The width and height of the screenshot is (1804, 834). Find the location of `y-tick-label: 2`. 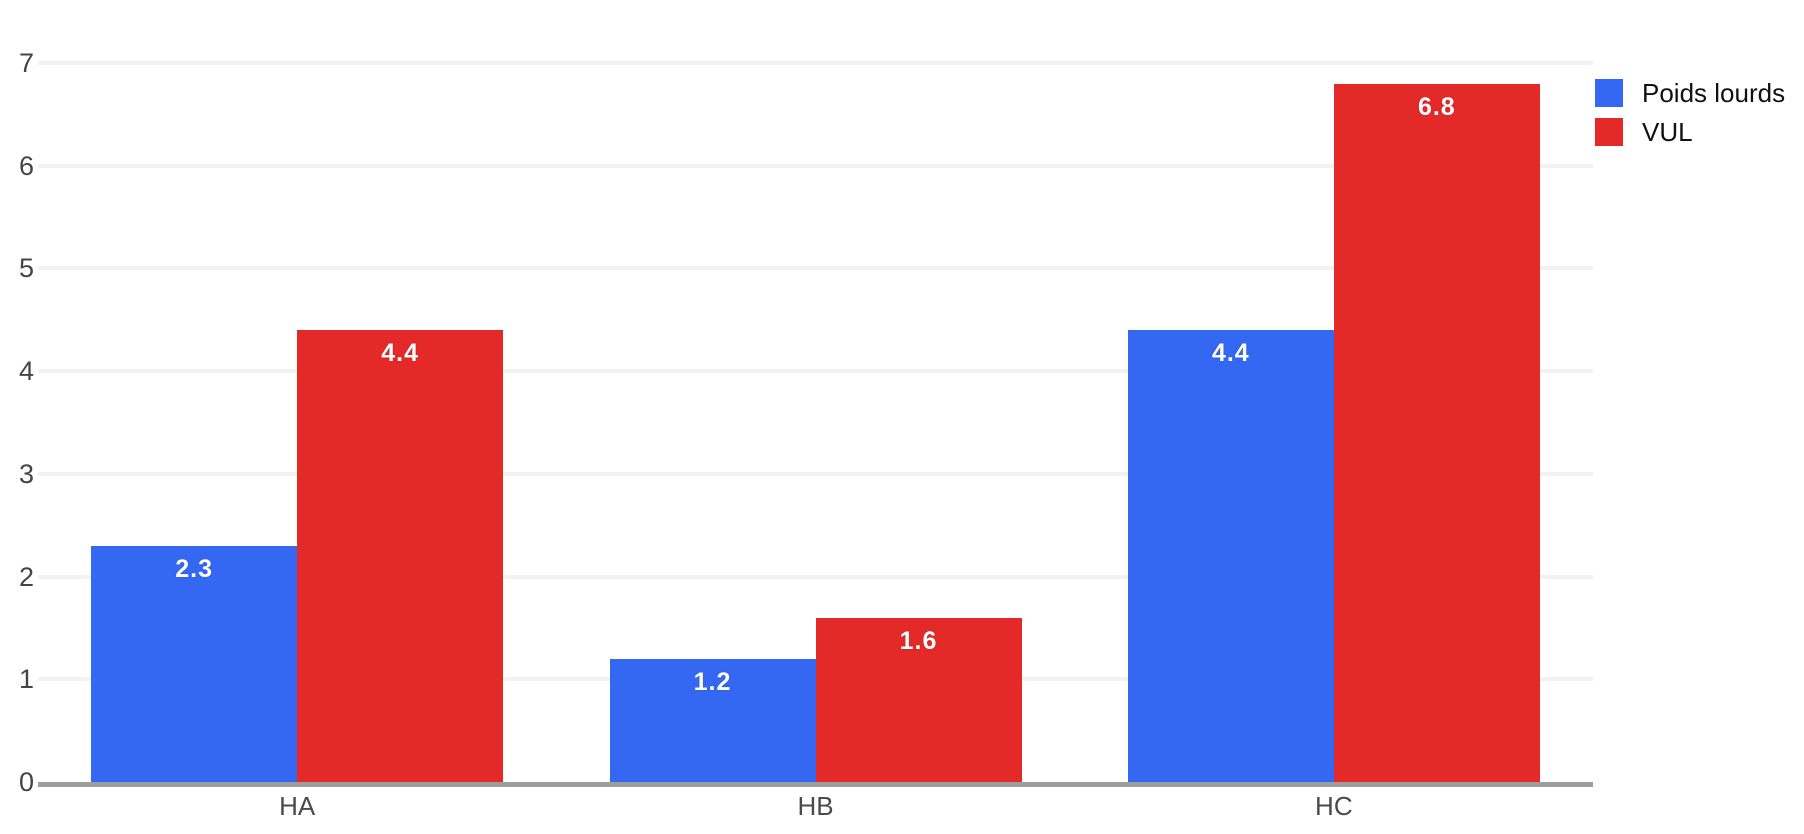

y-tick-label: 2 is located at coordinates (26, 576).